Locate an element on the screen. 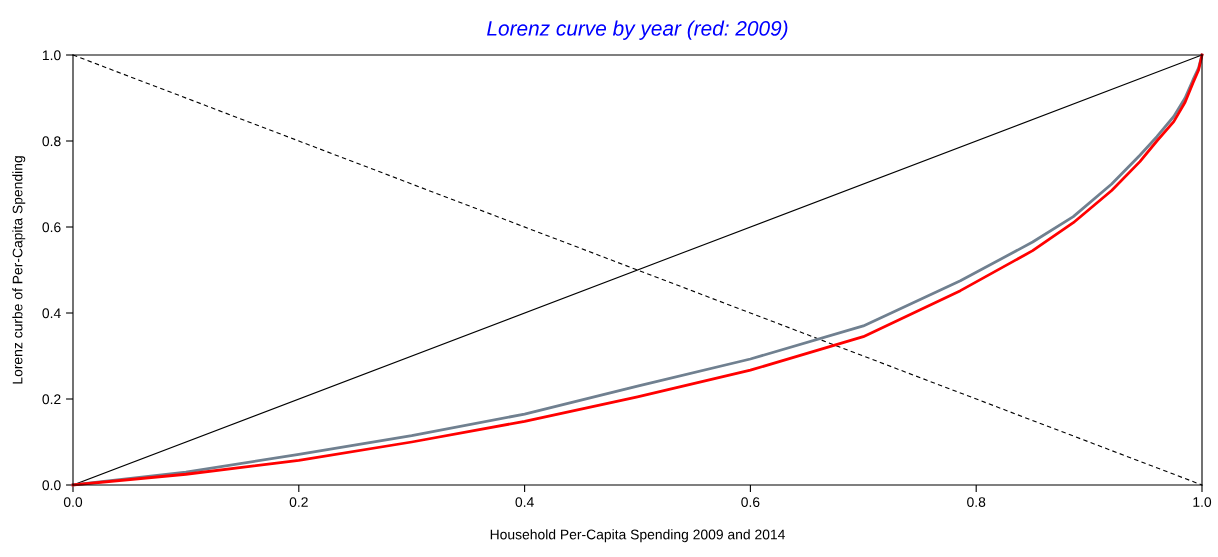 The image size is (1218, 557). y-tick-label: 1.0 is located at coordinates (51, 55).